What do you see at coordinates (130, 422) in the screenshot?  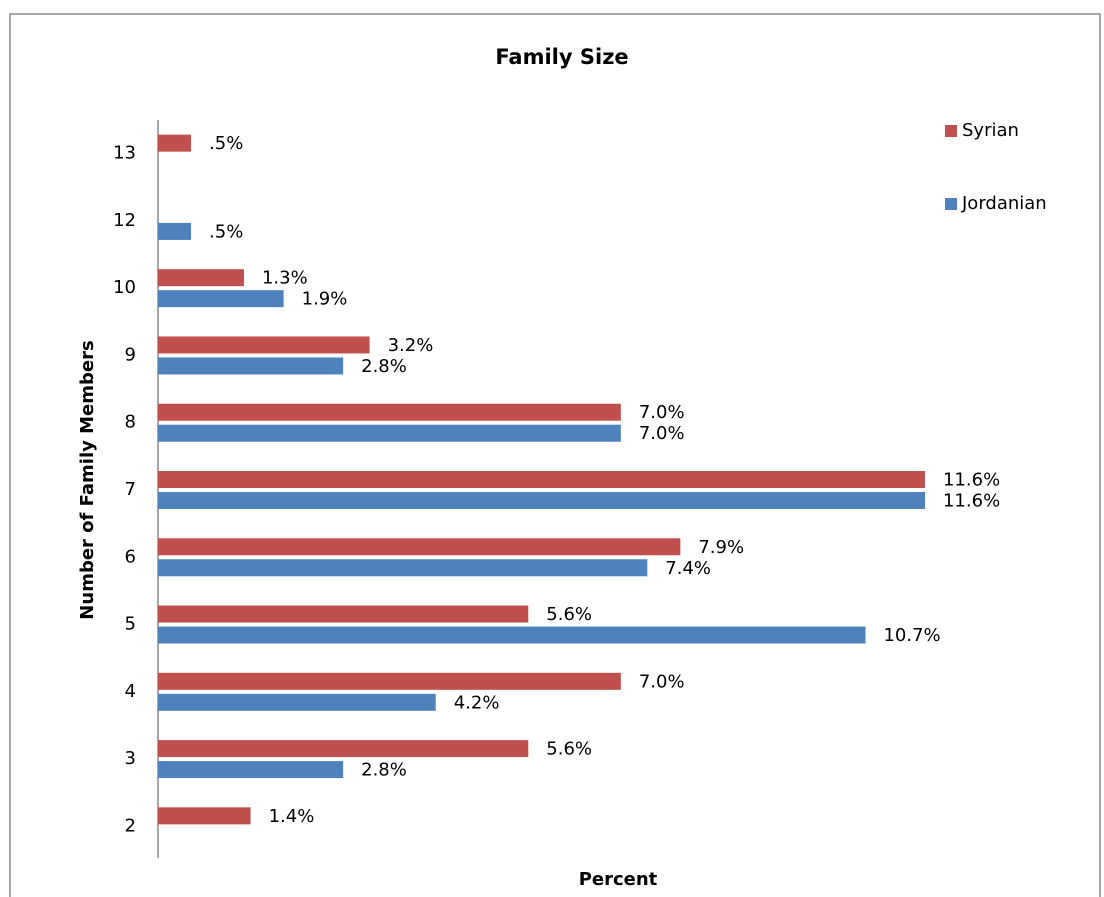 I see `y-tick-label: 8` at bounding box center [130, 422].